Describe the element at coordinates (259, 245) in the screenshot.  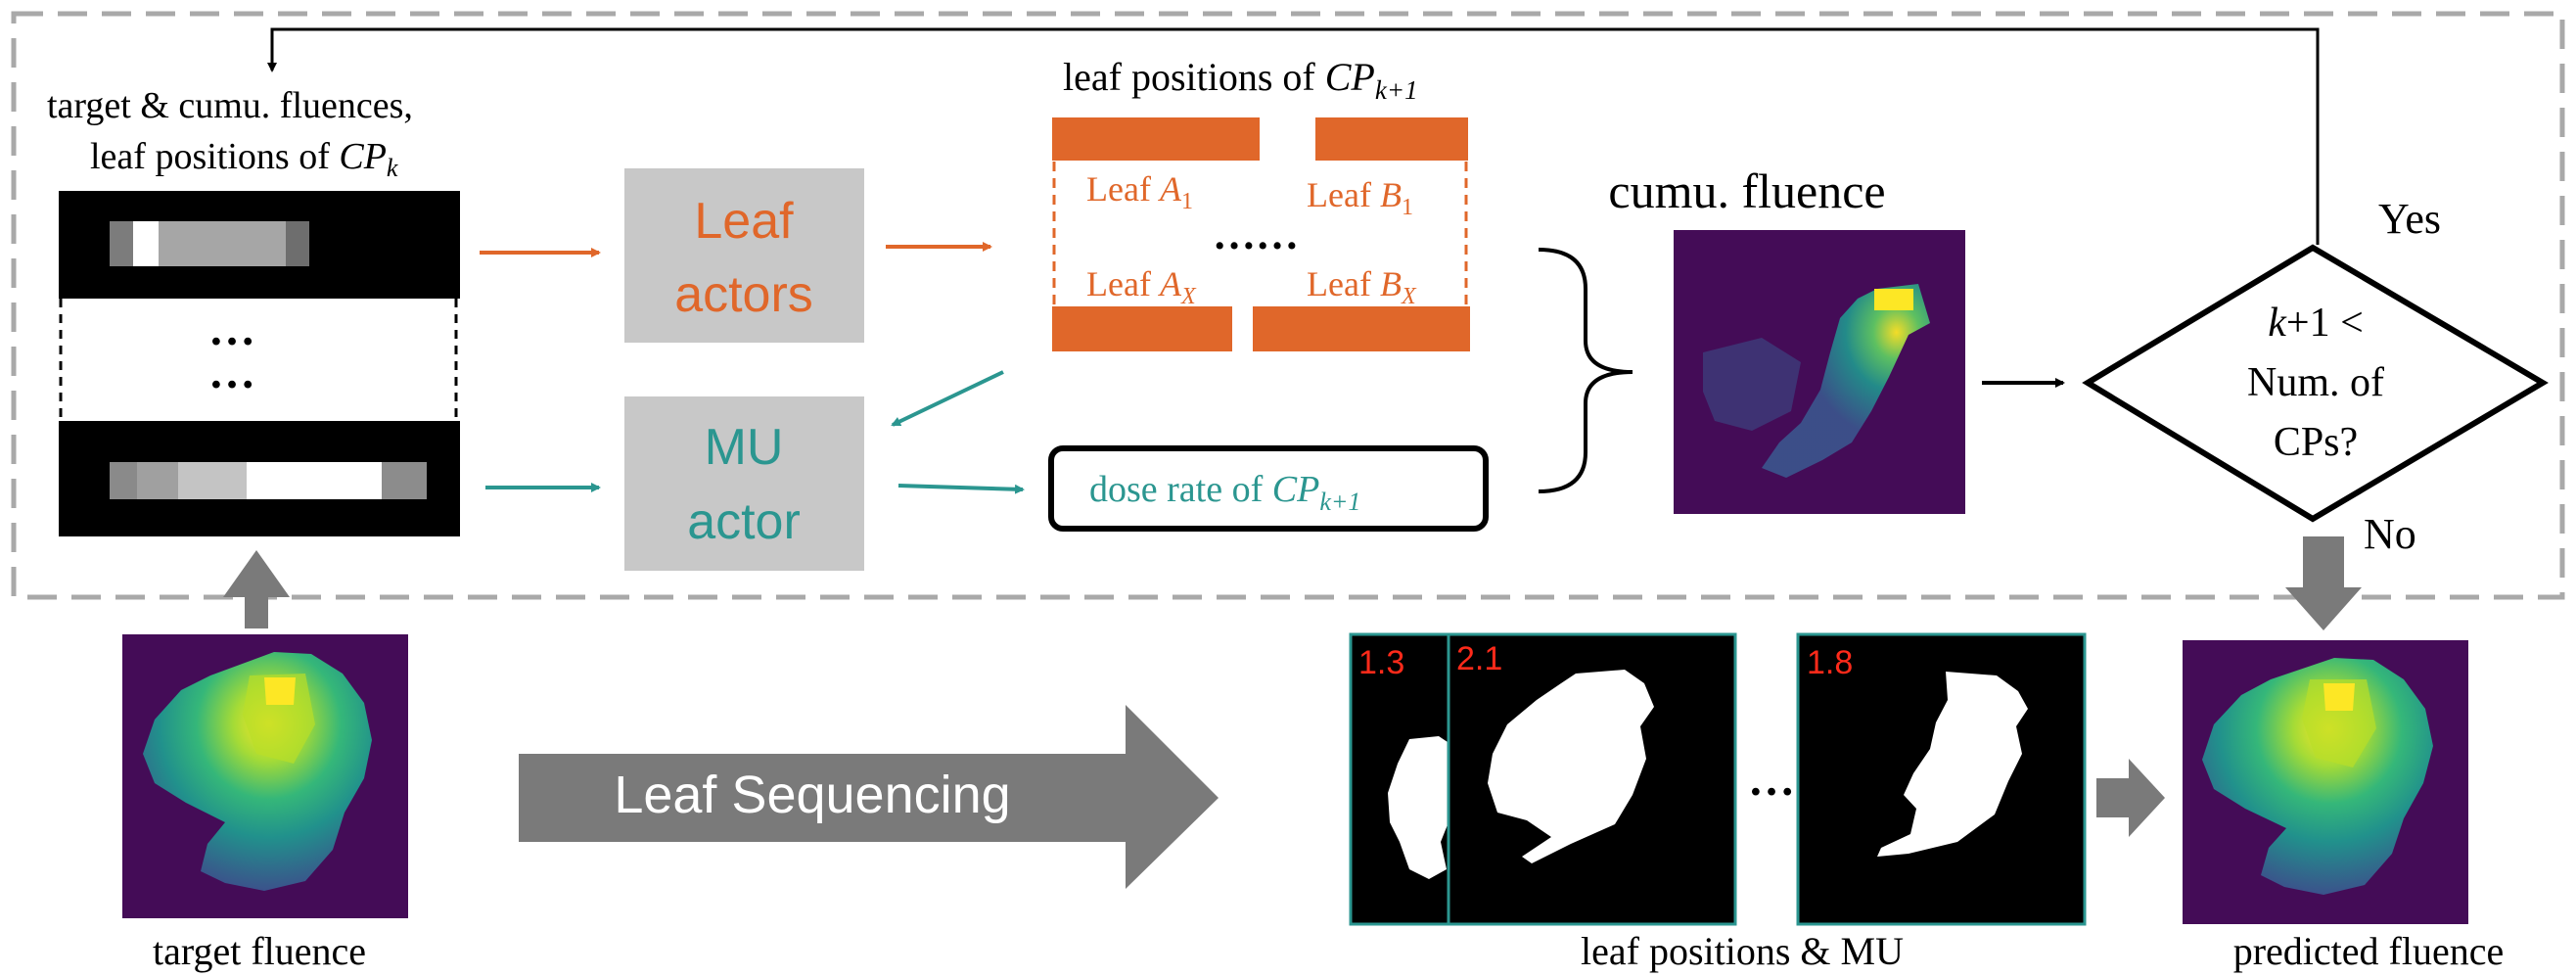
I see `input-fluence-strip-top` at that location.